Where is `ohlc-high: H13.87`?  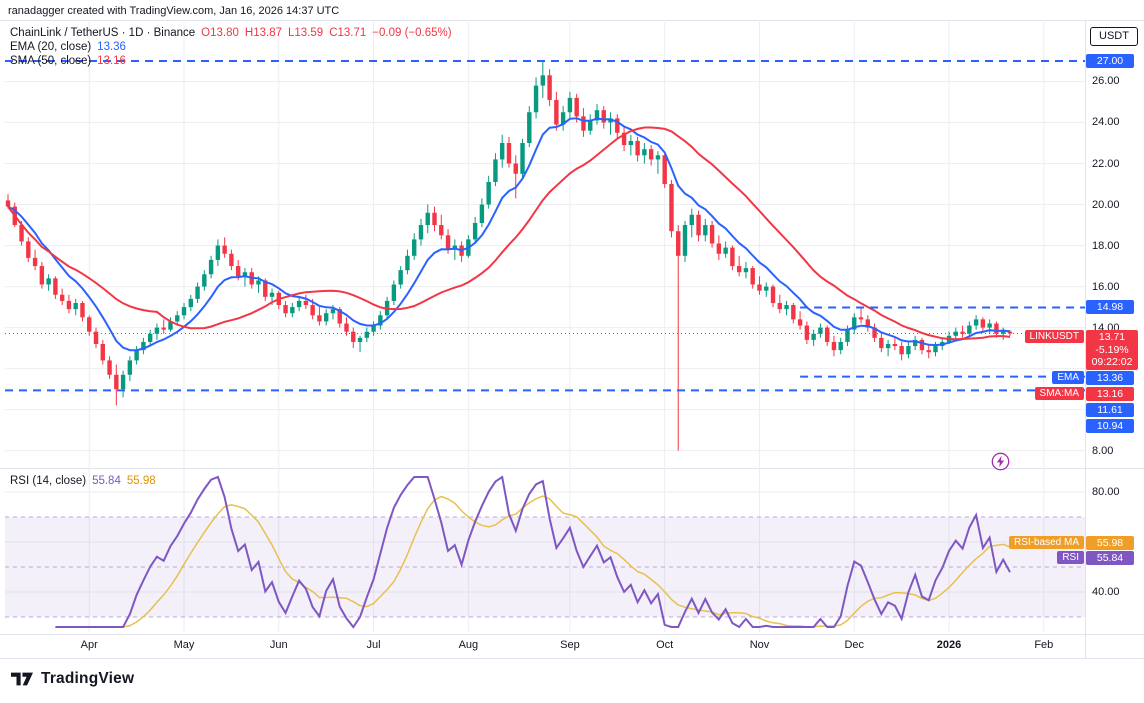 ohlc-high: H13.87 is located at coordinates (263, 33).